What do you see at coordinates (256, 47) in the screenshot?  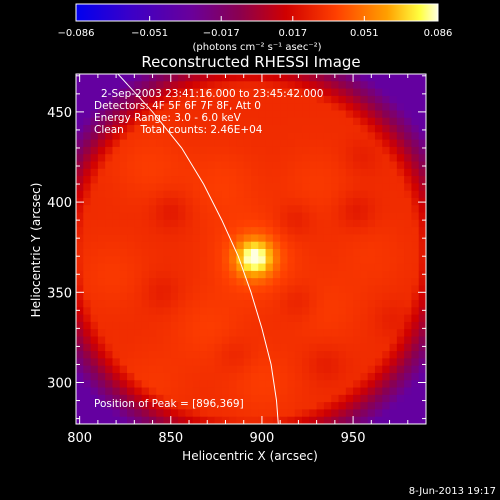 I see `colorbar-unit-label: (photons cm⁻² s⁻¹ asec⁻²)` at bounding box center [256, 47].